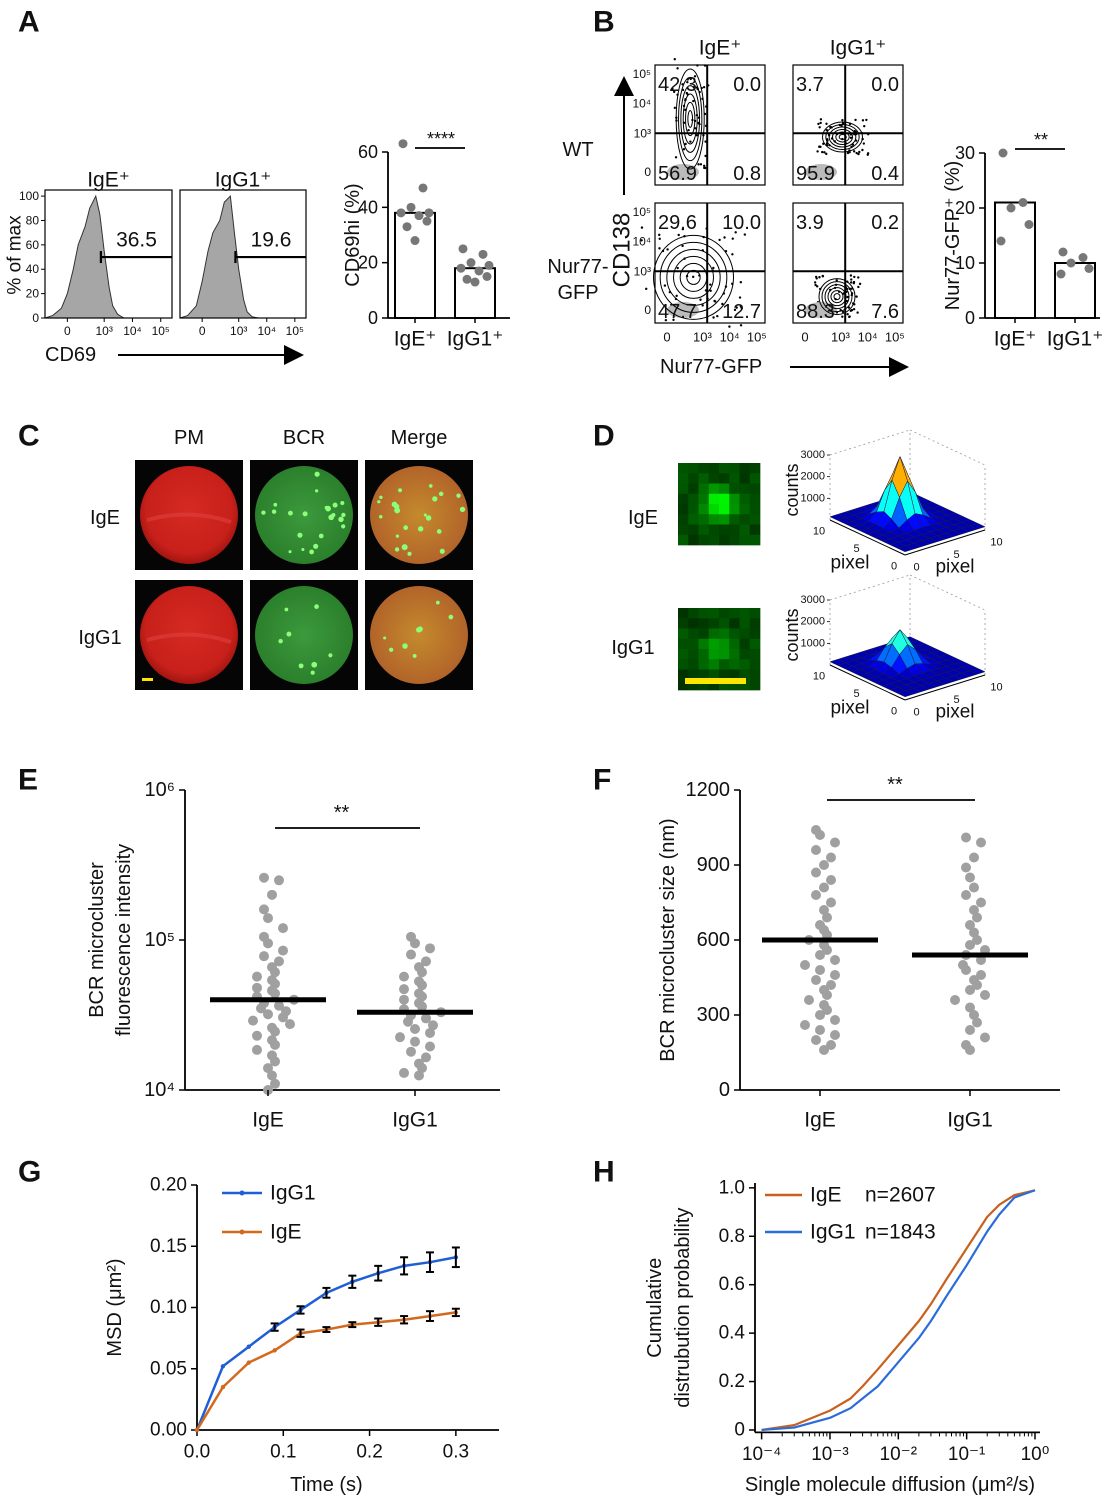 This screenshot has width=1112, height=1500. I want to click on y-axis-label: BCR microcluster, so click(97, 940).